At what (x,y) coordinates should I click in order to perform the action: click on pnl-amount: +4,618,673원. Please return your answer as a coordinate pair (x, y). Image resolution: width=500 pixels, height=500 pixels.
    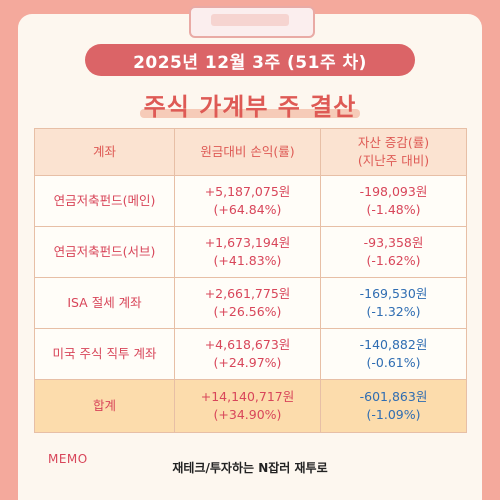
    Looking at the image, I should click on (247, 344).